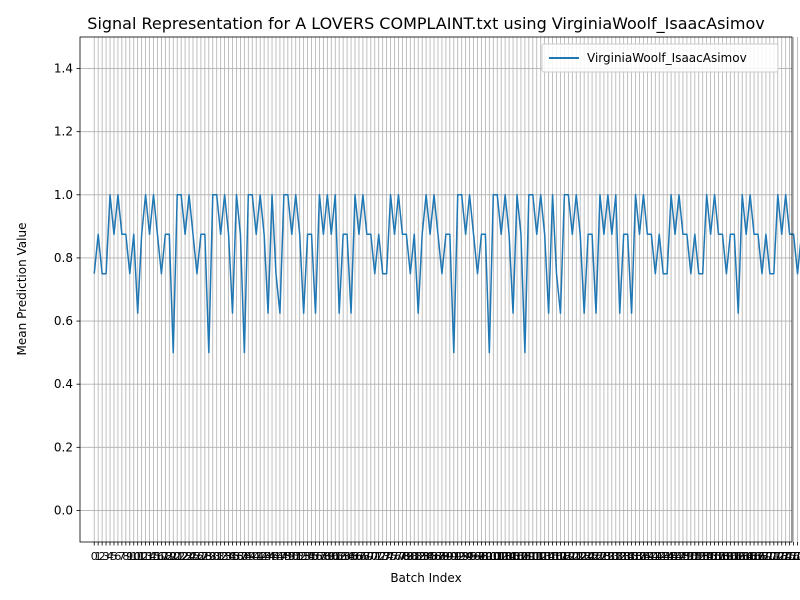  Describe the element at coordinates (312, 556) in the screenshot. I see `x-tick-label: 55` at that location.